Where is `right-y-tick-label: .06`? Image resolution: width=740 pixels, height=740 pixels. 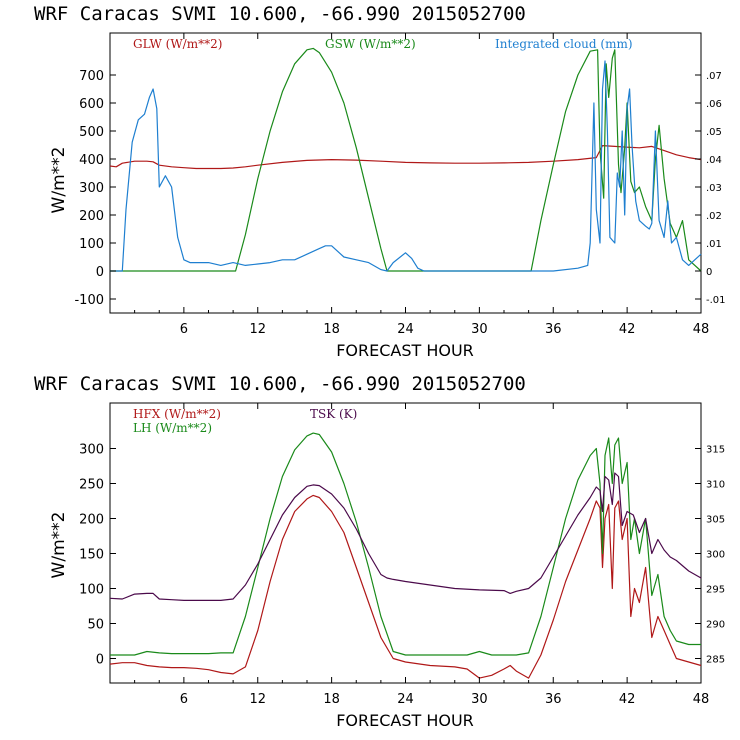 right-y-tick-label: .06 is located at coordinates (714, 104).